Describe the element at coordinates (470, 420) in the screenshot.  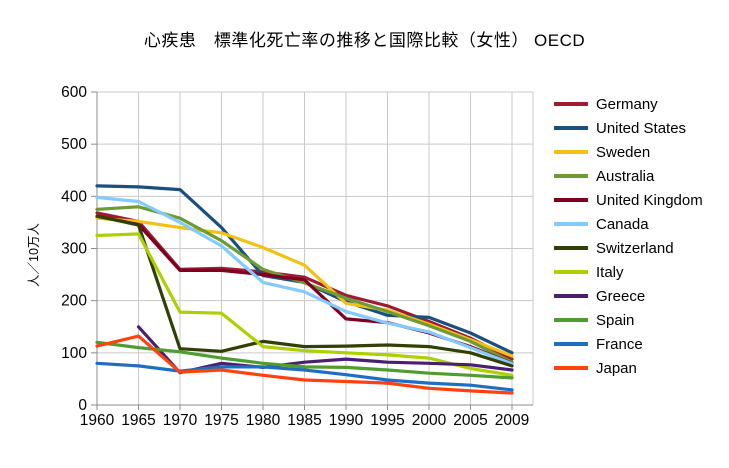
I see `x-tick-label: 2005` at that location.